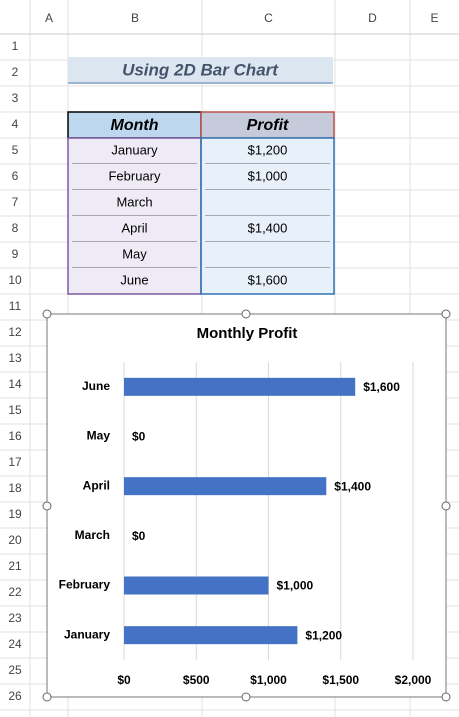  I want to click on cell-text: $1,000, so click(268, 175).